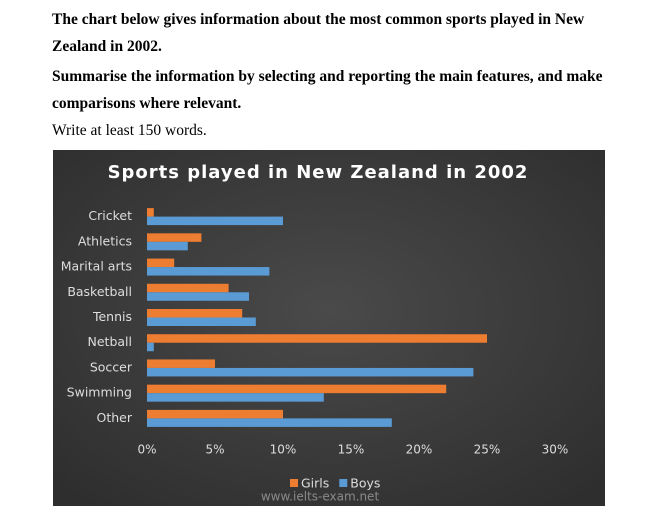 This screenshot has height=530, width=655. I want to click on y-tick-label: Other, so click(115, 417).